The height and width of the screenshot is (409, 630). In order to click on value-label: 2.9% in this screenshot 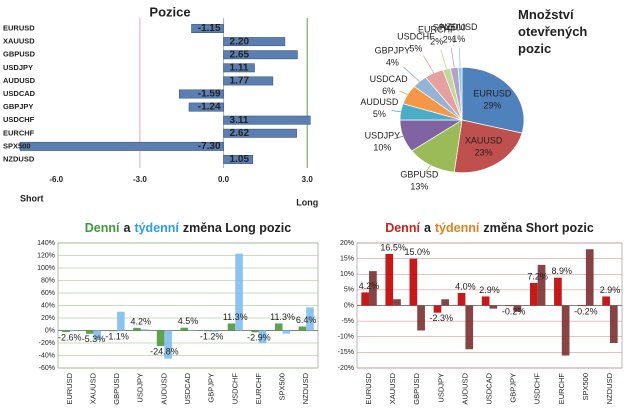, I will do `click(489, 290)`.